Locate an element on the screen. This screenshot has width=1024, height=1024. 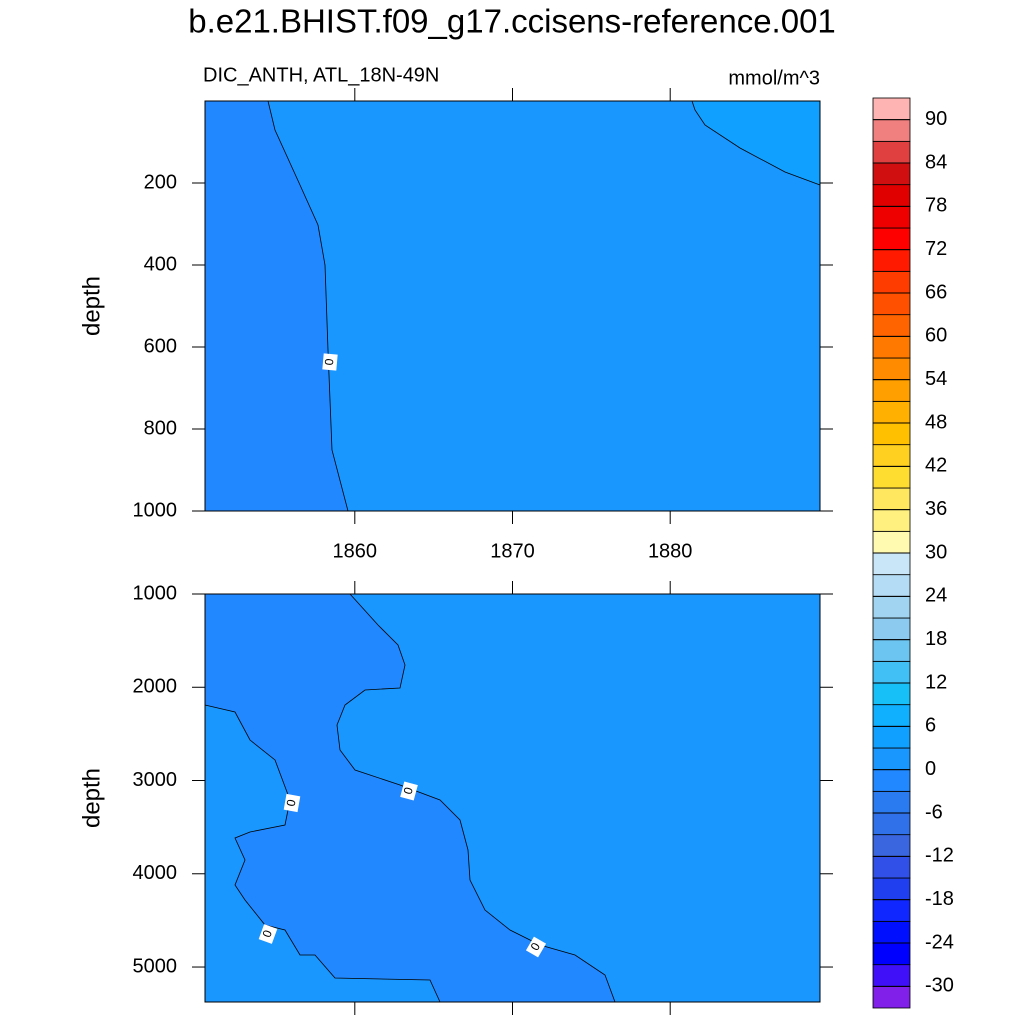
colorbar-label: 42 is located at coordinates (936, 466).